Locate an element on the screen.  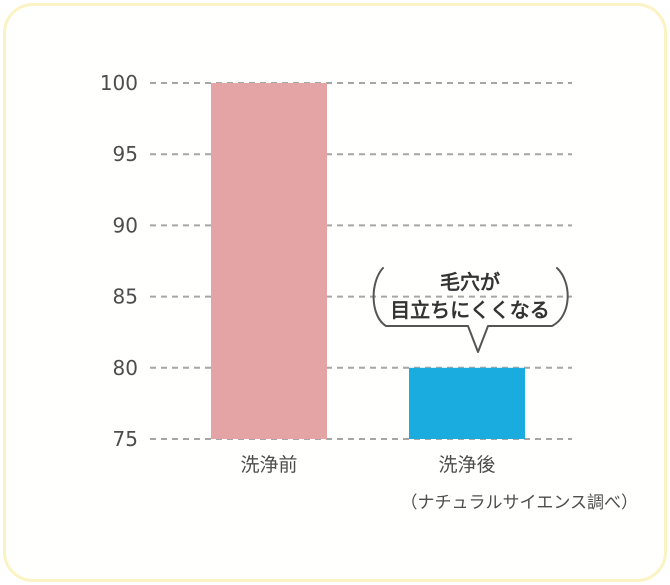
speech-bubble: 毛穴が 目立ちにくくなる is located at coordinates (470, 310).